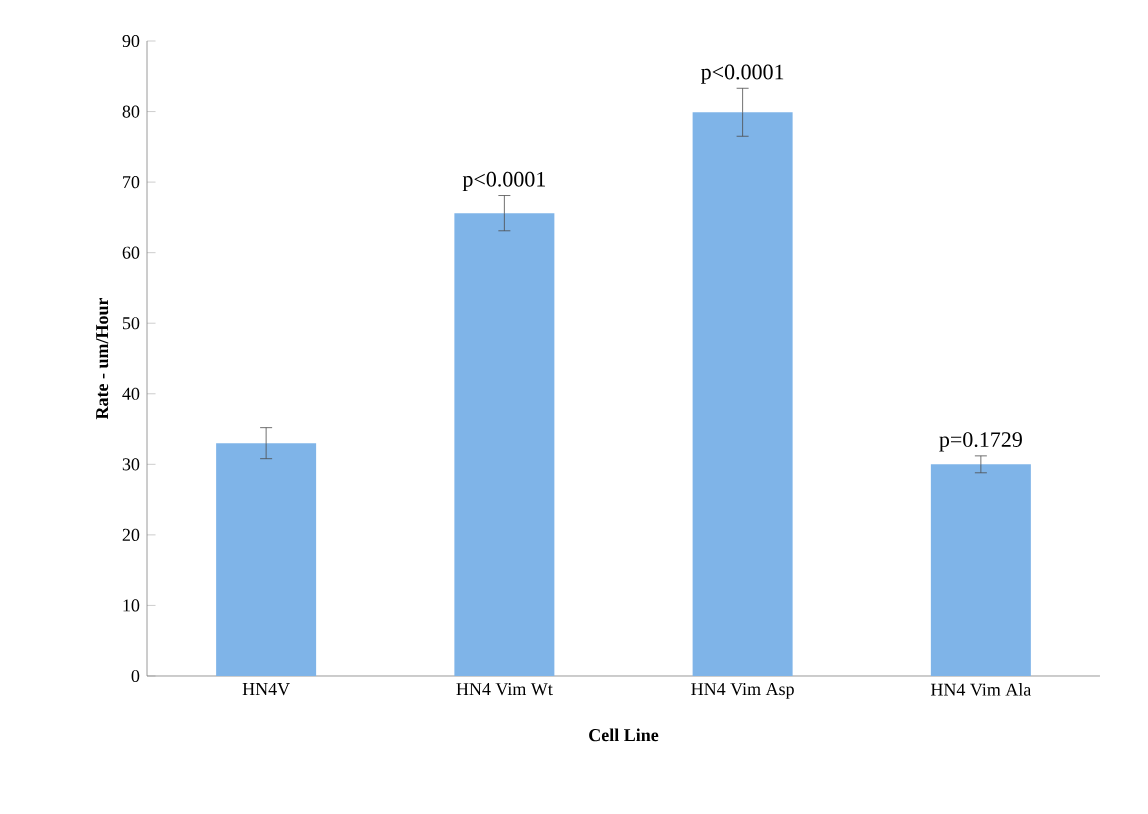 This screenshot has height=814, width=1148. Describe the element at coordinates (980, 442) in the screenshot. I see `annotation: p=0.1729` at that location.